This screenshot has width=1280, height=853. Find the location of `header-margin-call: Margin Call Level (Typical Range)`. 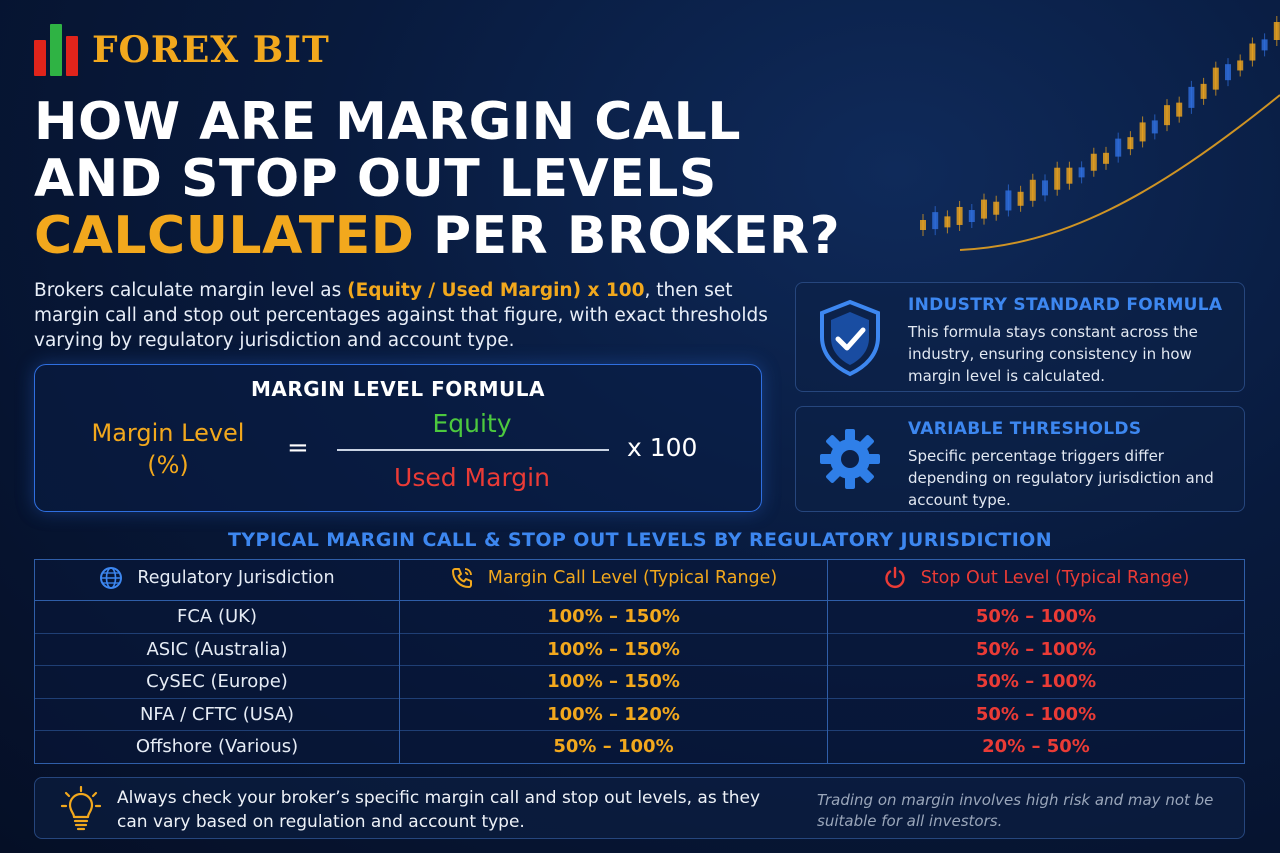

header-margin-call: Margin Call Level (Typical Range) is located at coordinates (613, 580).